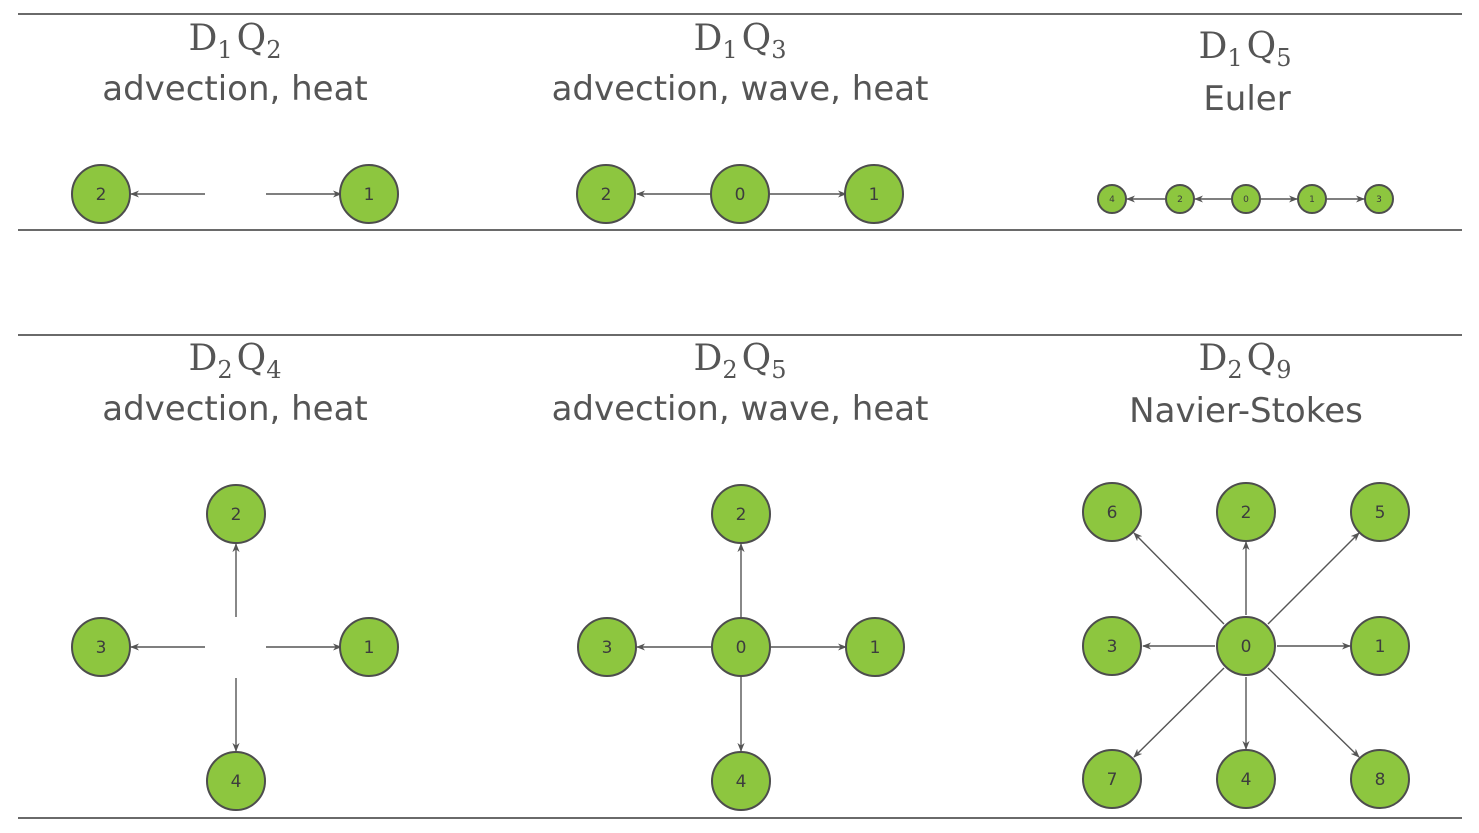  I want to click on node-5: 5, so click(1380, 512).